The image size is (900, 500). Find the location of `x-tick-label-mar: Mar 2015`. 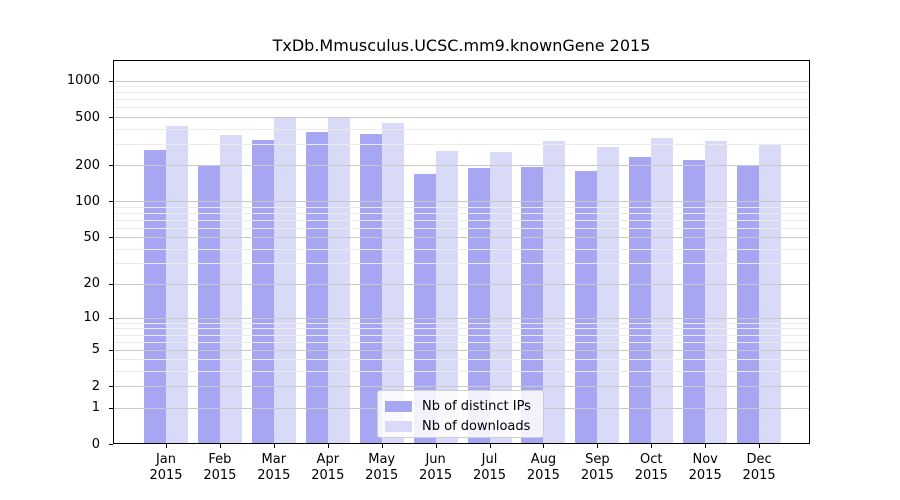

x-tick-label-mar: Mar 2015 is located at coordinates (274, 467).